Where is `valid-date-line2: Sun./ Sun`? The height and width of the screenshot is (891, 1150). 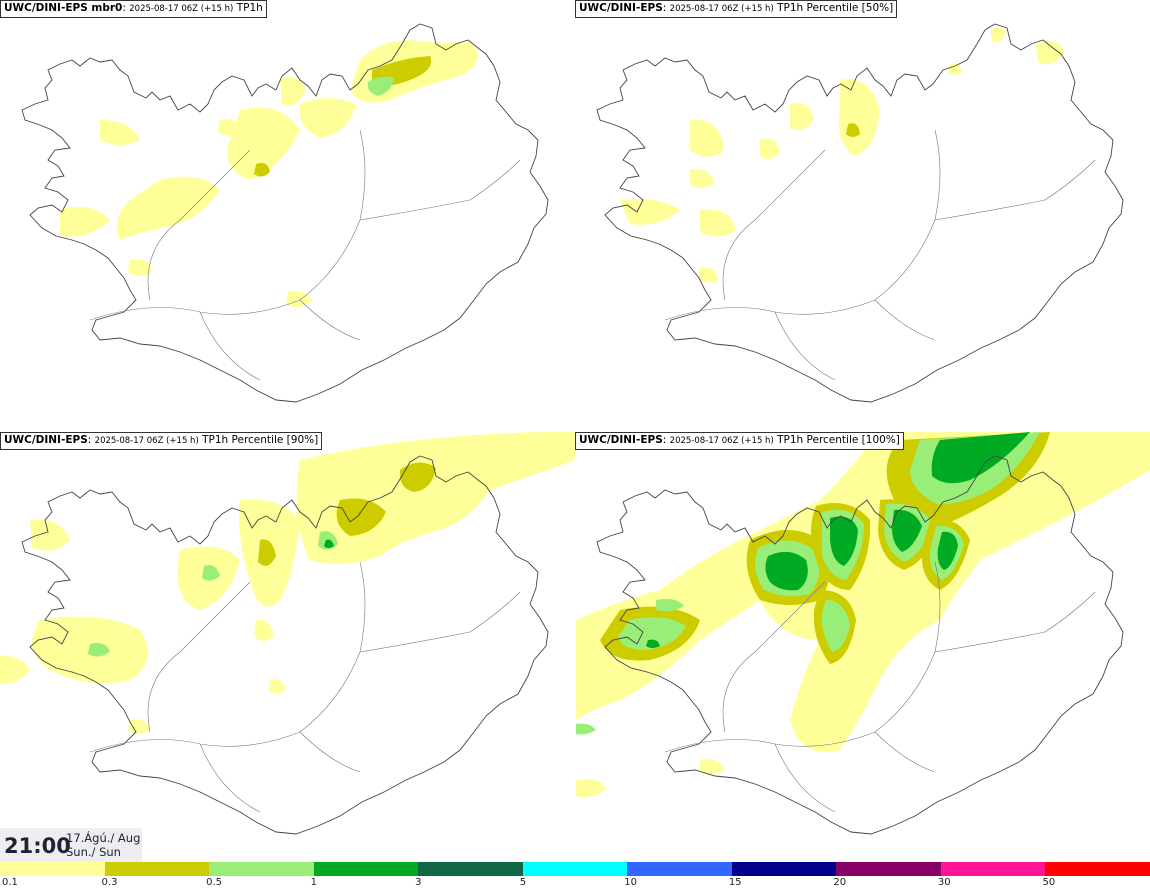
valid-date-line2: Sun./ Sun is located at coordinates (93, 852).